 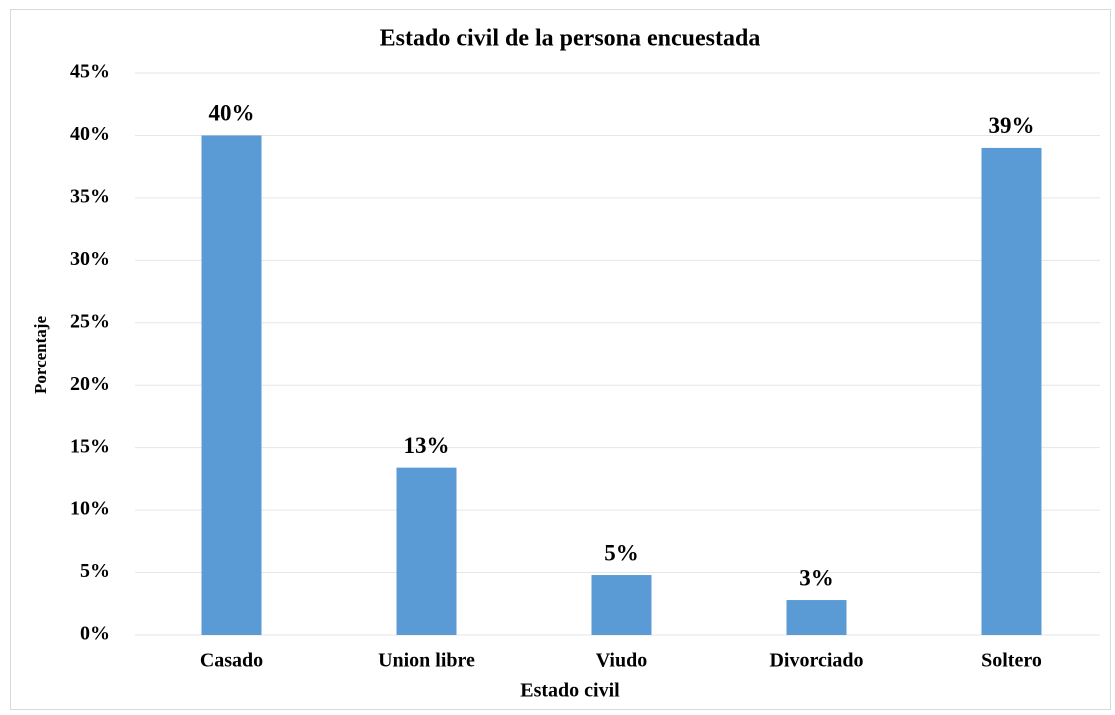 What do you see at coordinates (622, 661) in the screenshot?
I see `x-tick-label: Viudo` at bounding box center [622, 661].